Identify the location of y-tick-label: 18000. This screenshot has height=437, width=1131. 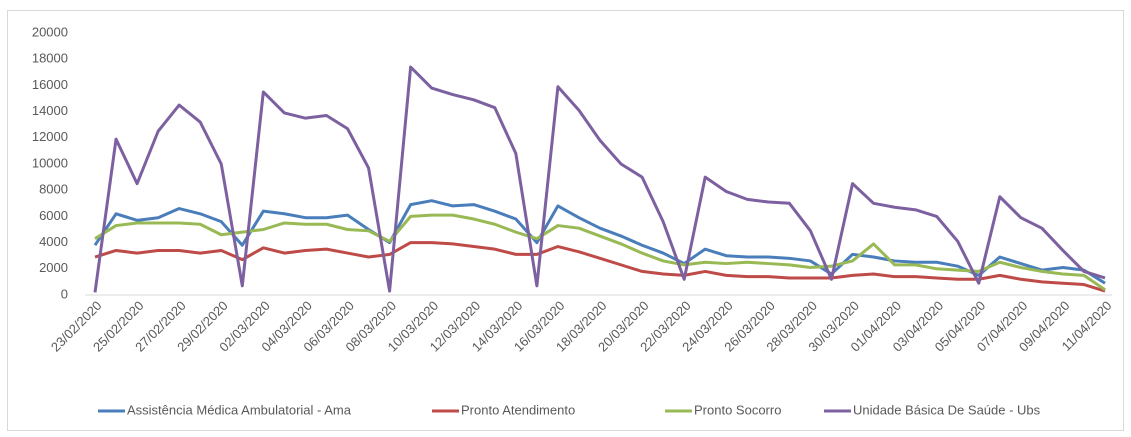
(50, 58).